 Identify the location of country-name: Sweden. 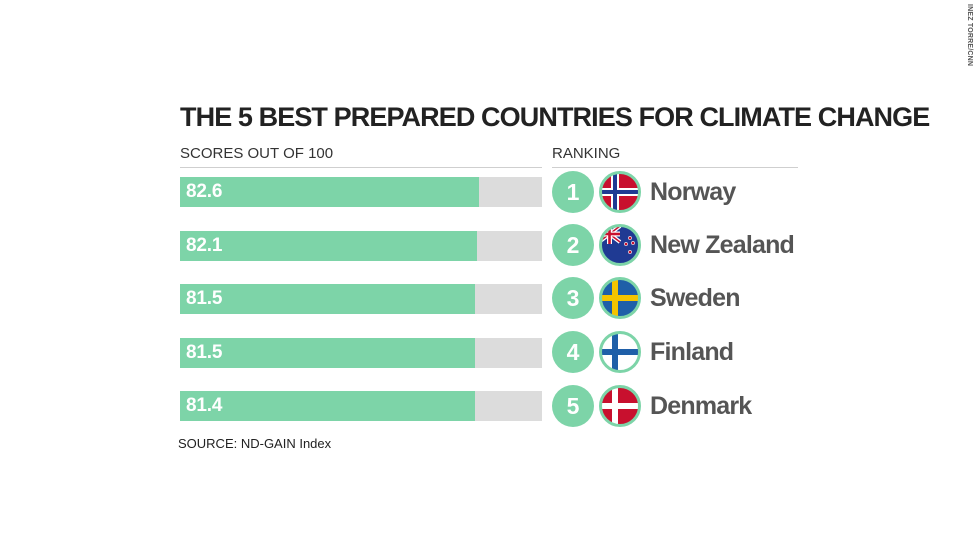
(695, 298).